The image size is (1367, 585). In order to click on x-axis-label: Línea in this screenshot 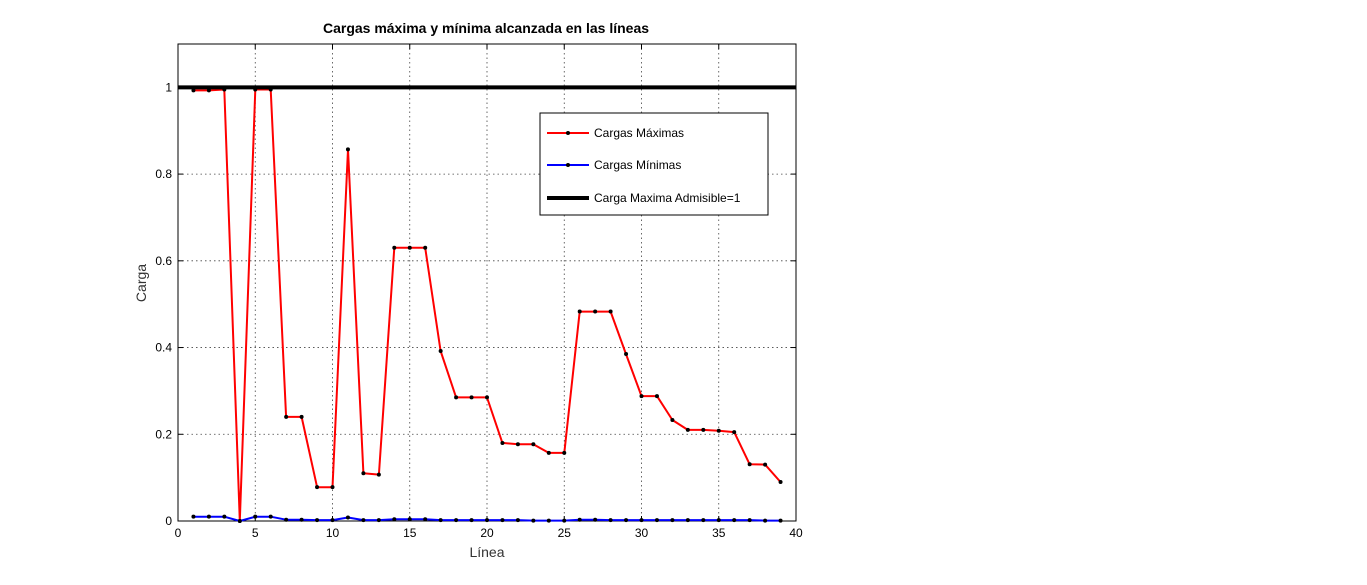, I will do `click(486, 552)`.